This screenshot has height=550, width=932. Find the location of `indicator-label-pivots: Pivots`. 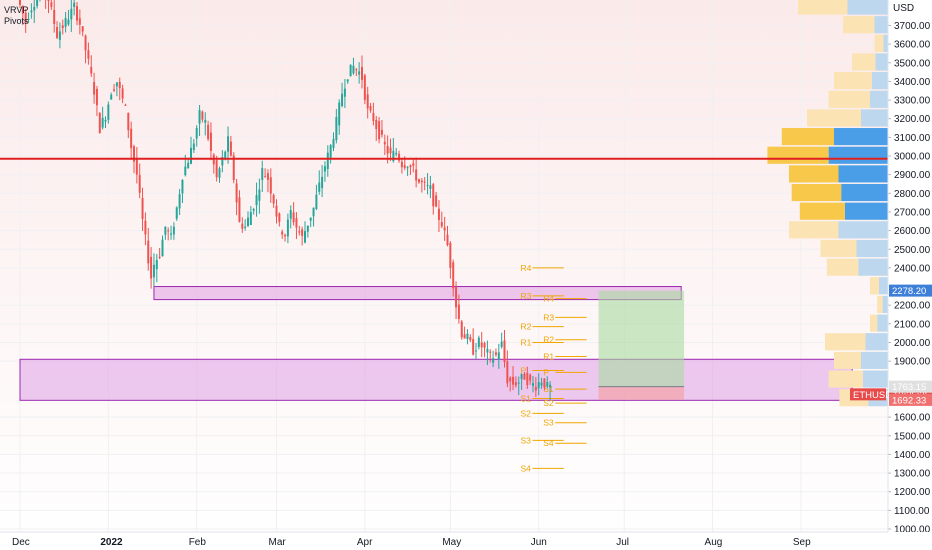

indicator-label-pivots: Pivots is located at coordinates (16, 21).